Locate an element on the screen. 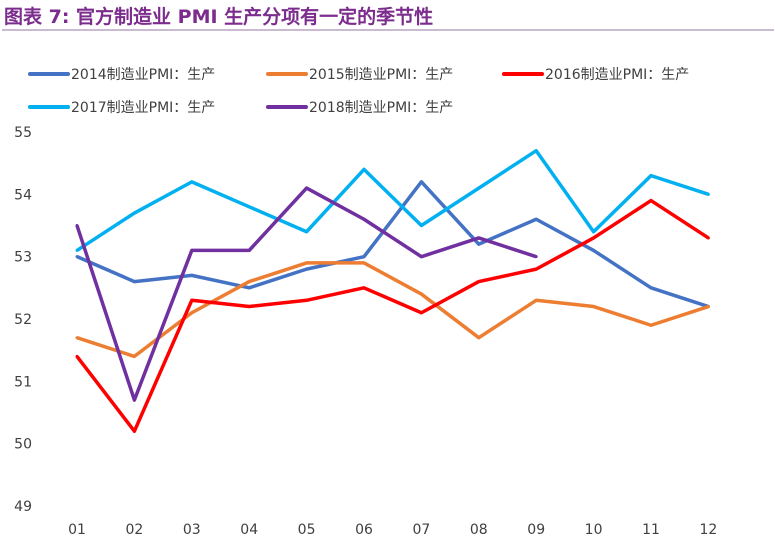 This screenshot has height=540, width=775. x-tick-label: 11 is located at coordinates (651, 530).